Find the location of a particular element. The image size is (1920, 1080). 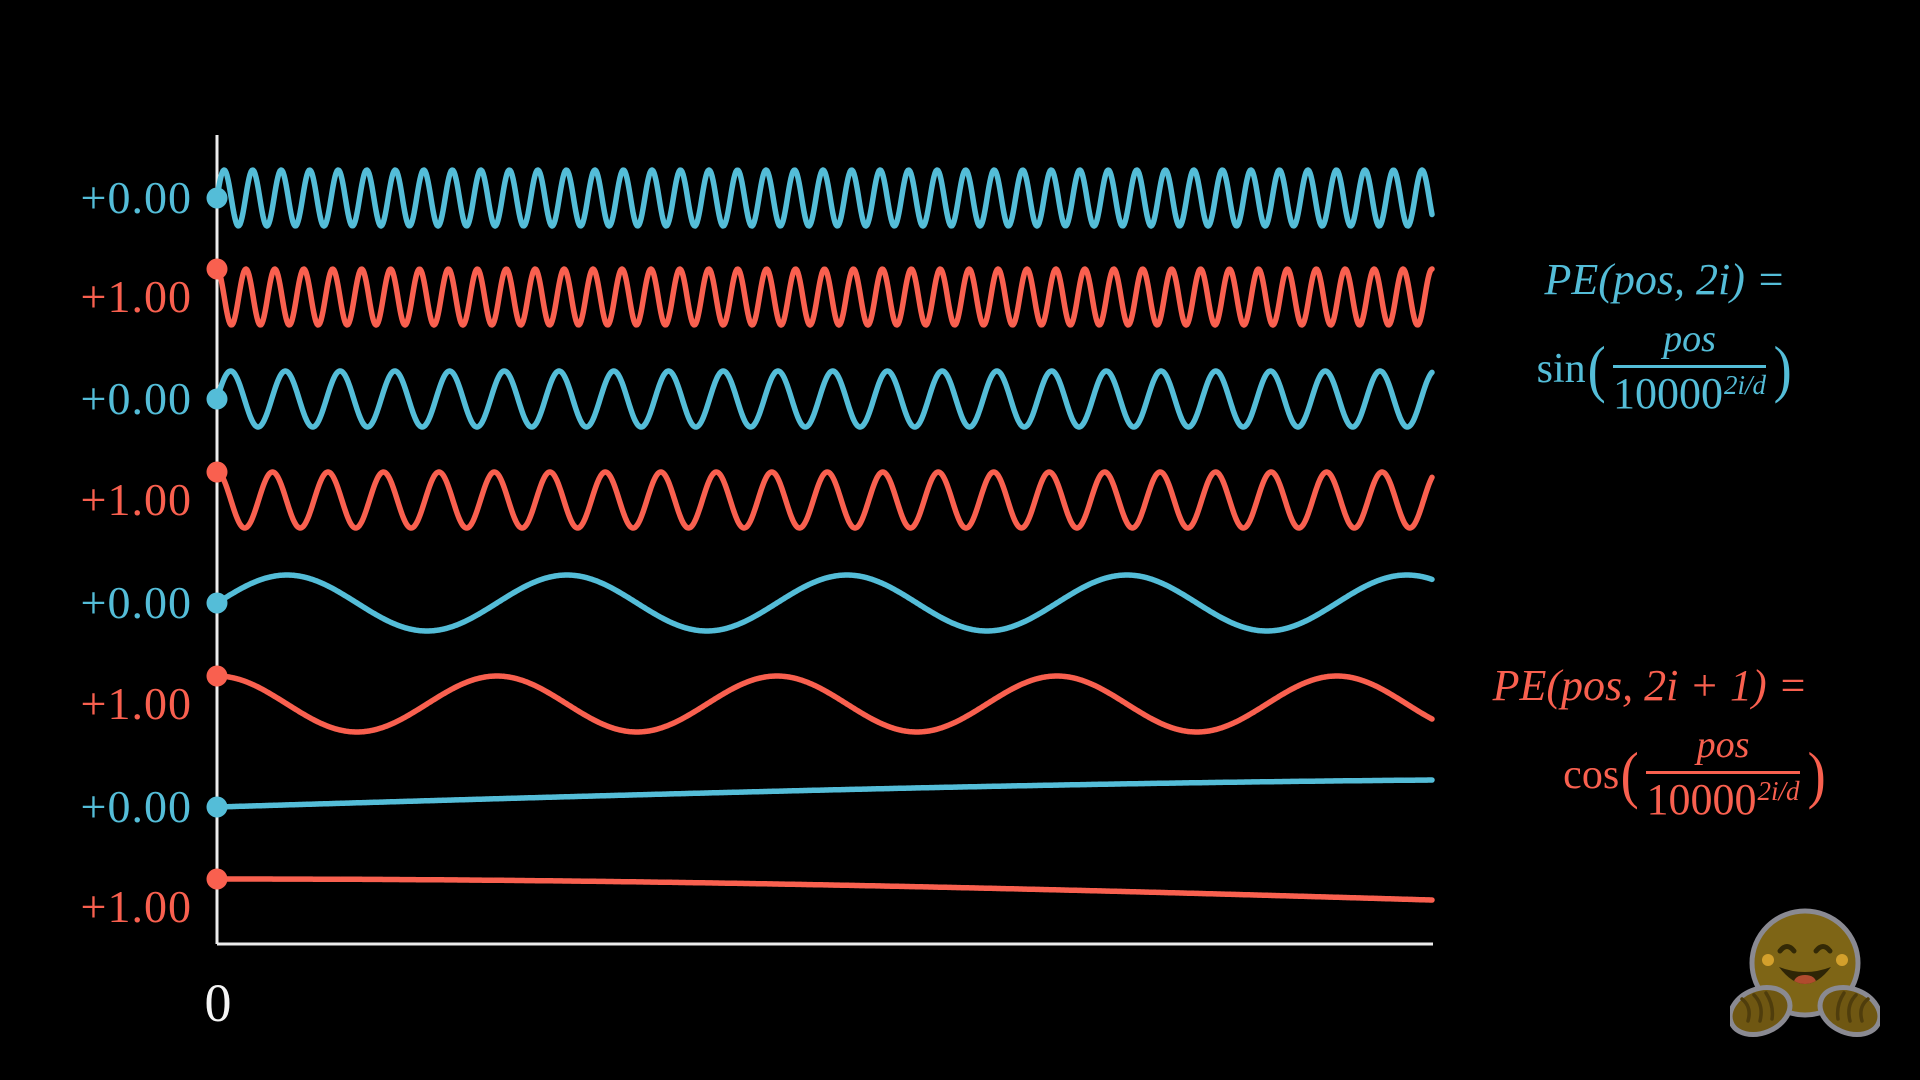

sin-denominator-base: 10000 is located at coordinates (1668, 393).